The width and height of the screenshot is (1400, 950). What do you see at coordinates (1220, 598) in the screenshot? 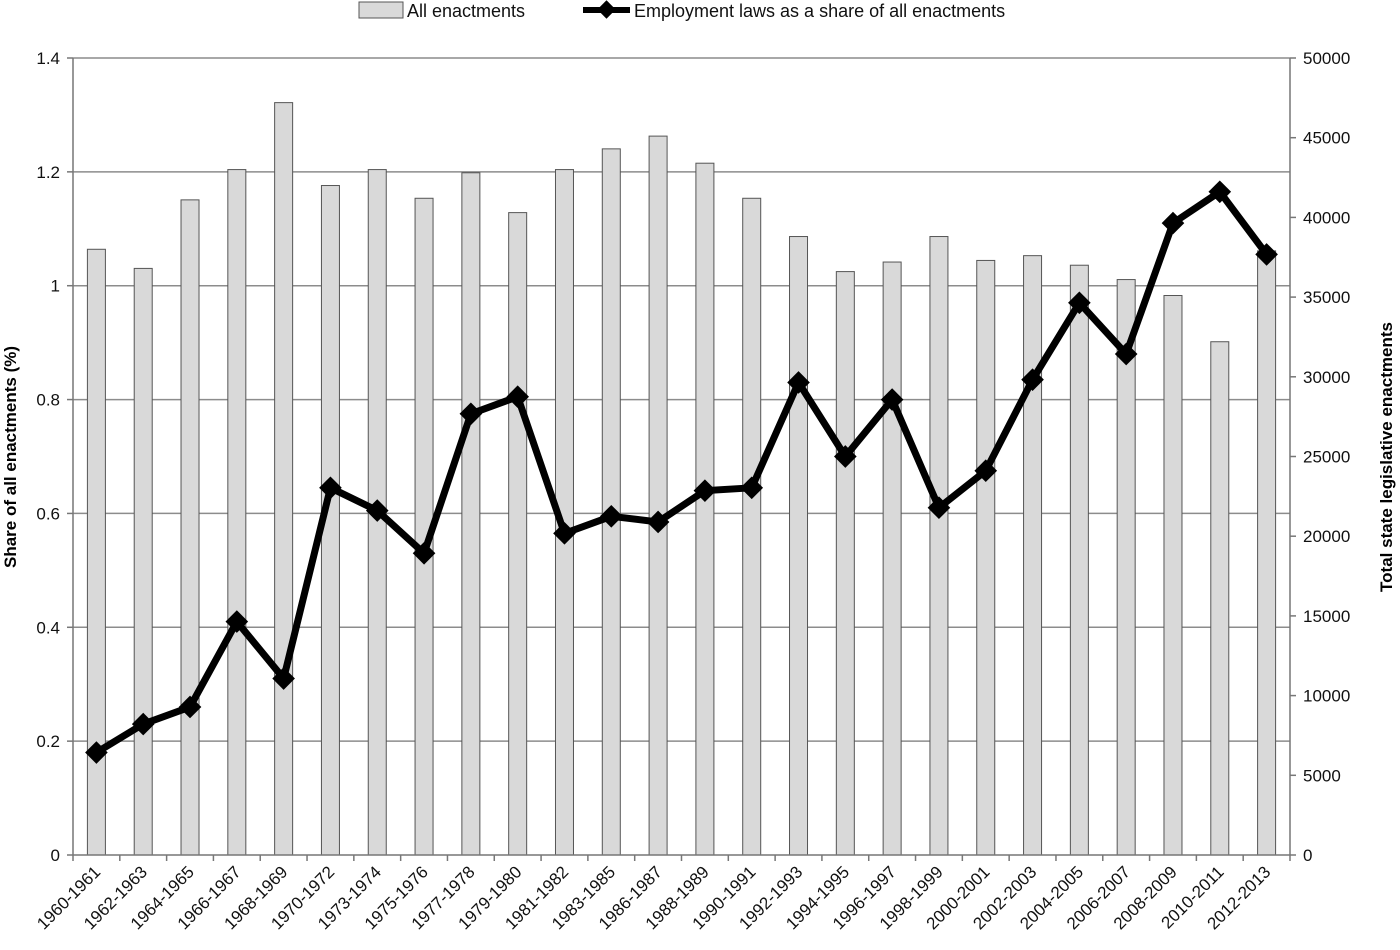
I see `bar-2010-2011` at bounding box center [1220, 598].